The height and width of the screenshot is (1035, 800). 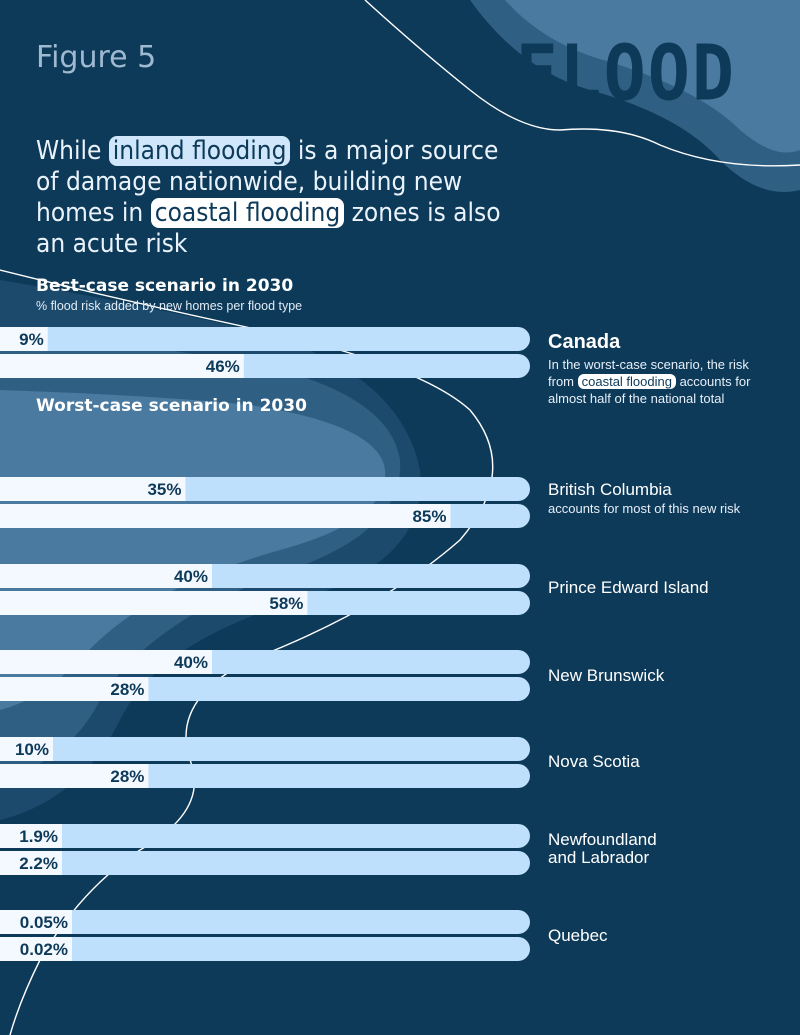 I want to click on worst-case-title: Worst-case scenario in 2030, so click(x=171, y=406).